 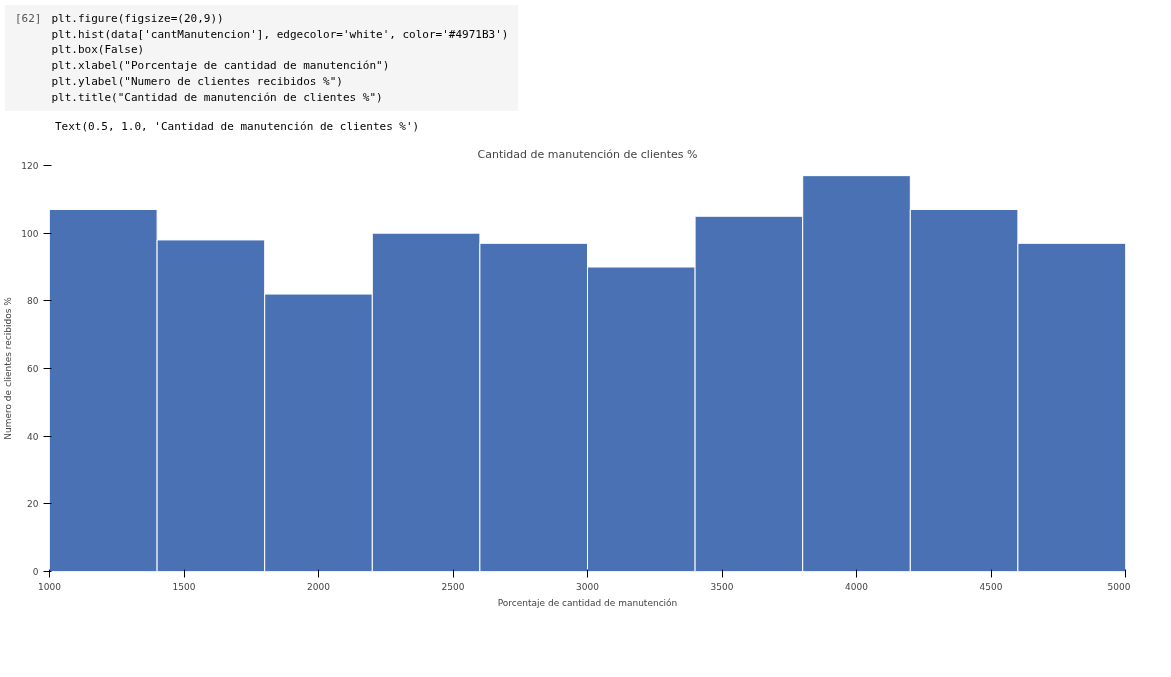 I want to click on x-axis-title: Porcentaje de cantidad de manutención, so click(x=587, y=602).